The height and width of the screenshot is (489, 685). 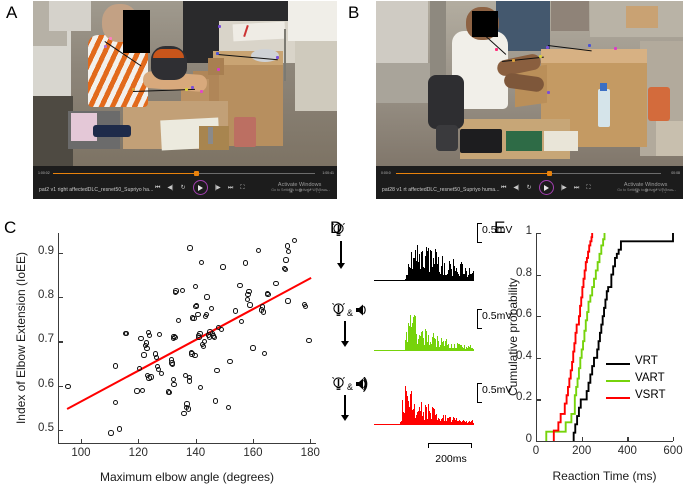 I want to click on watermark-title: Activate Windows, so click(x=645, y=185).